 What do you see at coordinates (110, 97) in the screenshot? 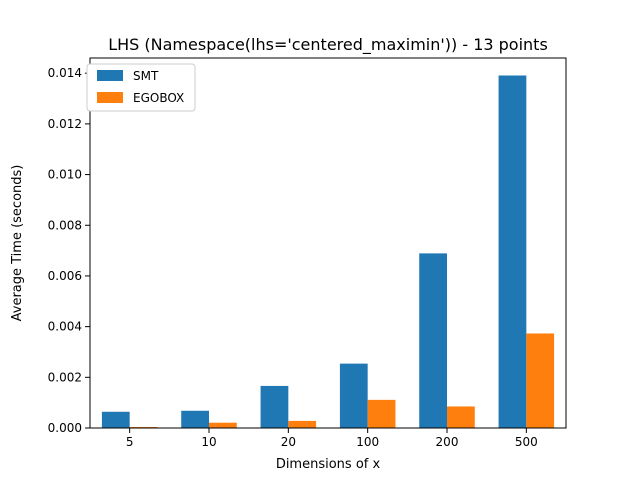
I see `legend-swatch-egobox` at bounding box center [110, 97].